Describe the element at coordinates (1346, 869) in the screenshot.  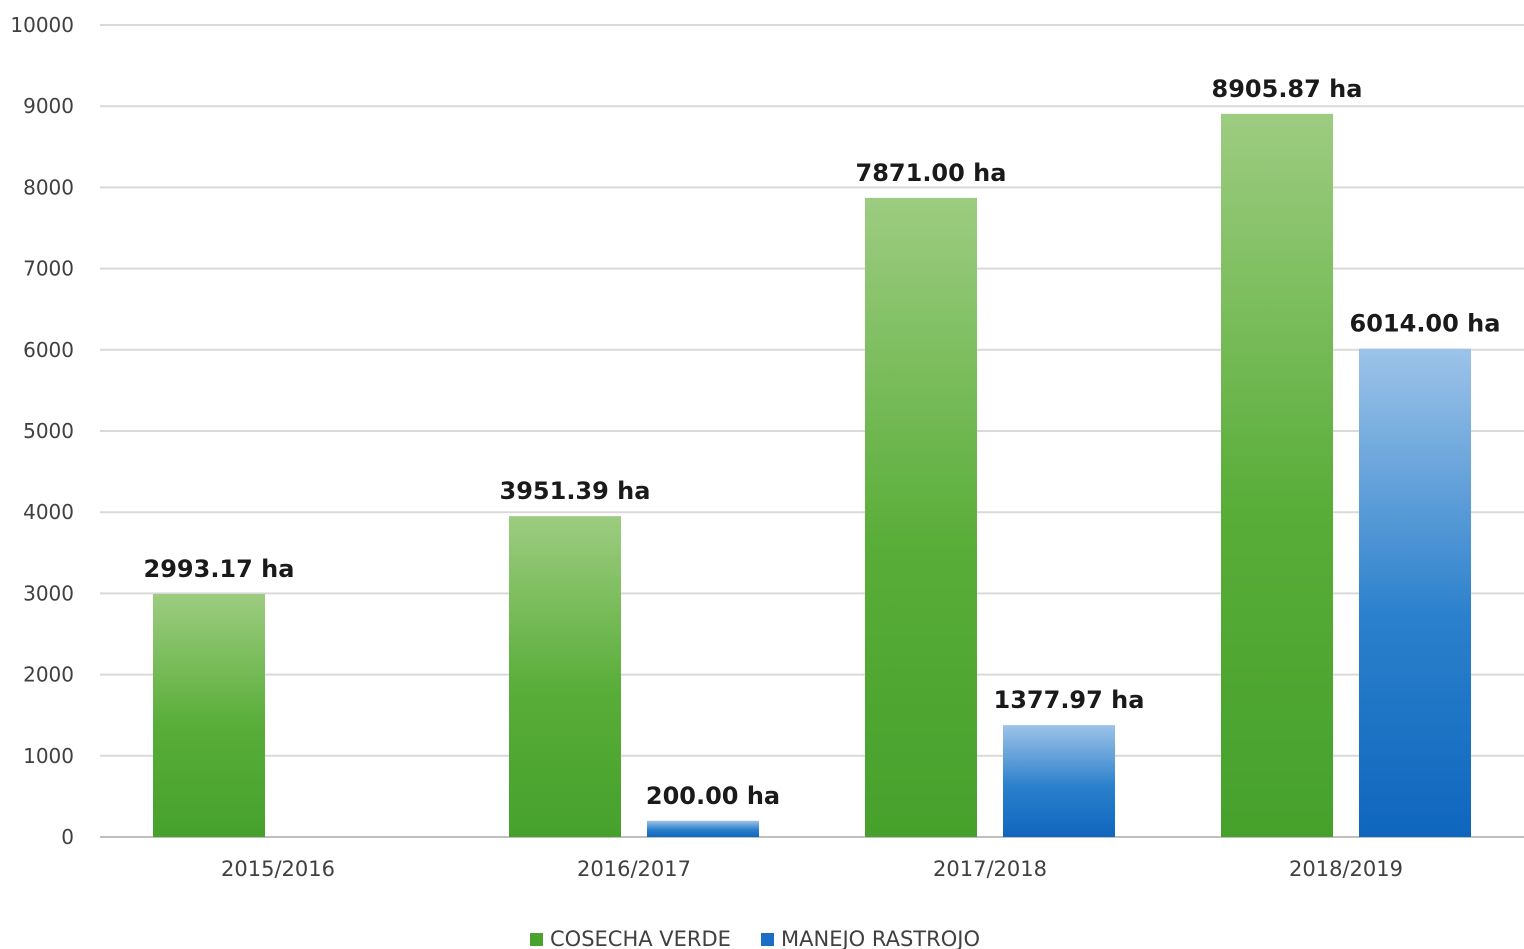
I see `x-category-label: 2018/2019` at that location.